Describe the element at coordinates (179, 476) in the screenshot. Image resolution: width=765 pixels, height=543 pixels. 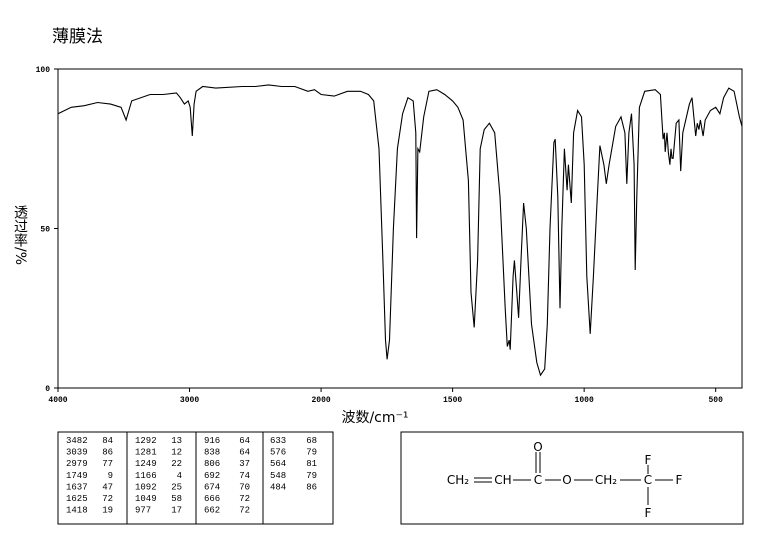
I see `peak-transmittance: 4` at that location.